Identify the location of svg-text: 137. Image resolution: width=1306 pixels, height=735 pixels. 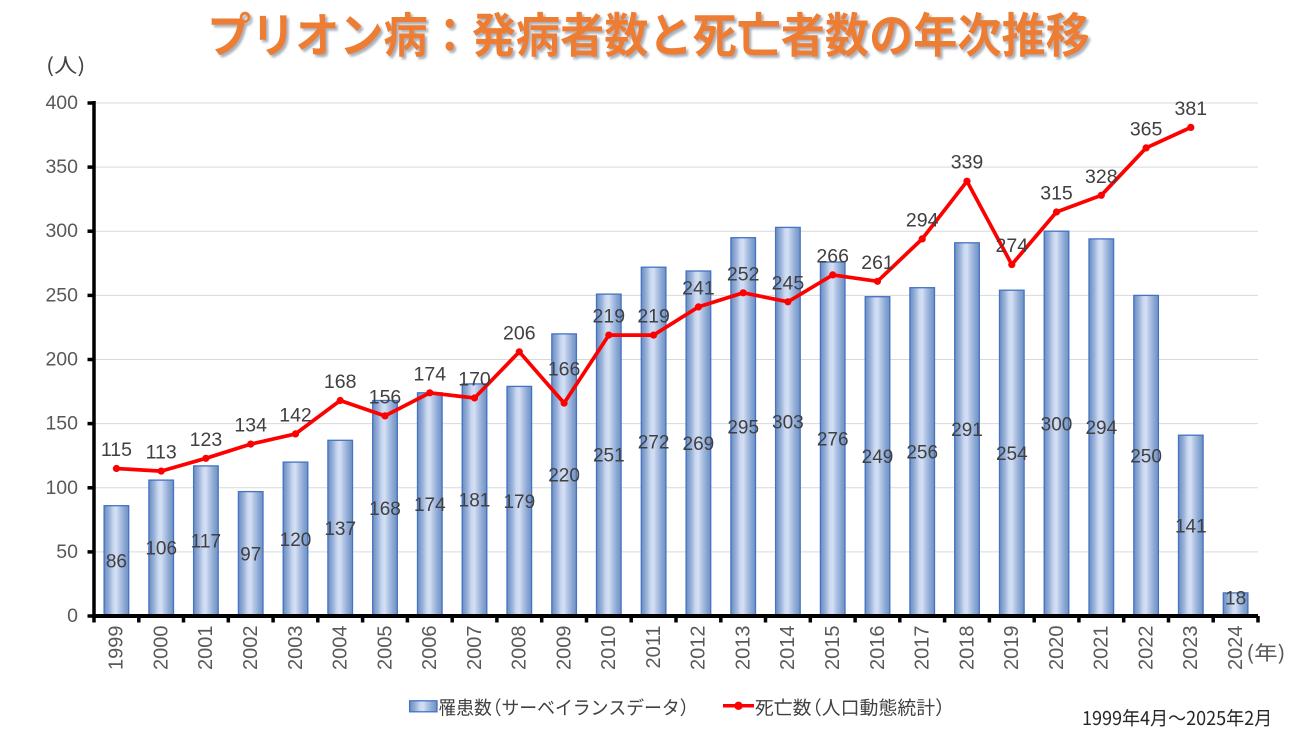
(340, 529).